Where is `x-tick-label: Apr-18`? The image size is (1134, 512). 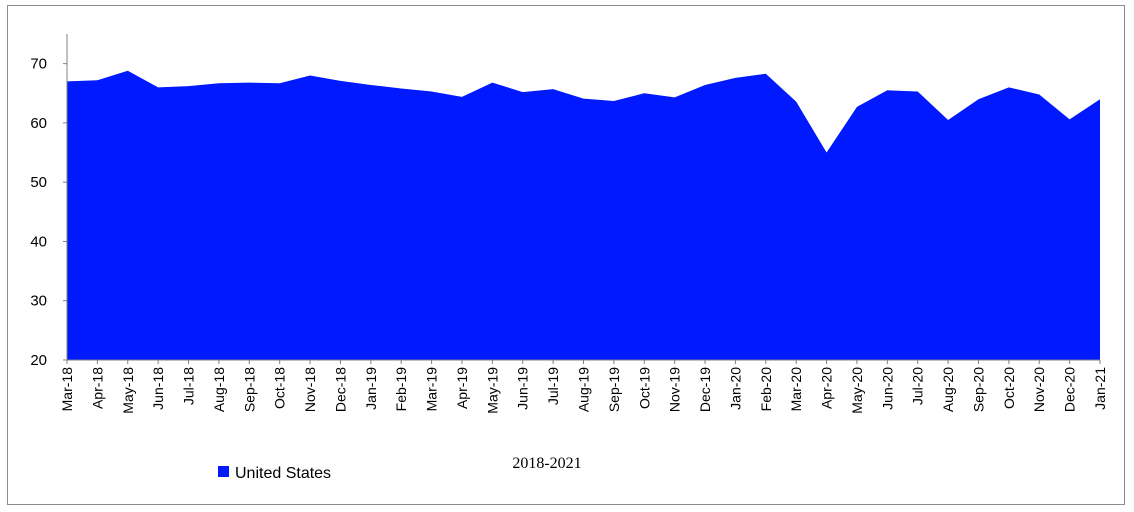
x-tick-label: Apr-18 is located at coordinates (97, 388).